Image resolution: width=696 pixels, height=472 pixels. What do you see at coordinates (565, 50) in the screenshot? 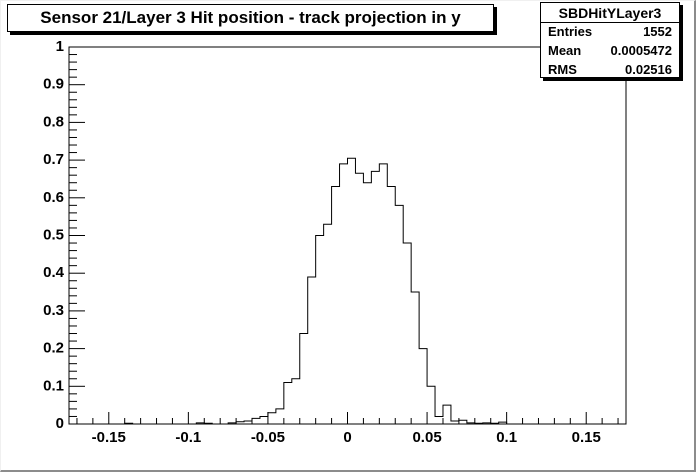
I see `stats-label-mean: Mean` at bounding box center [565, 50].